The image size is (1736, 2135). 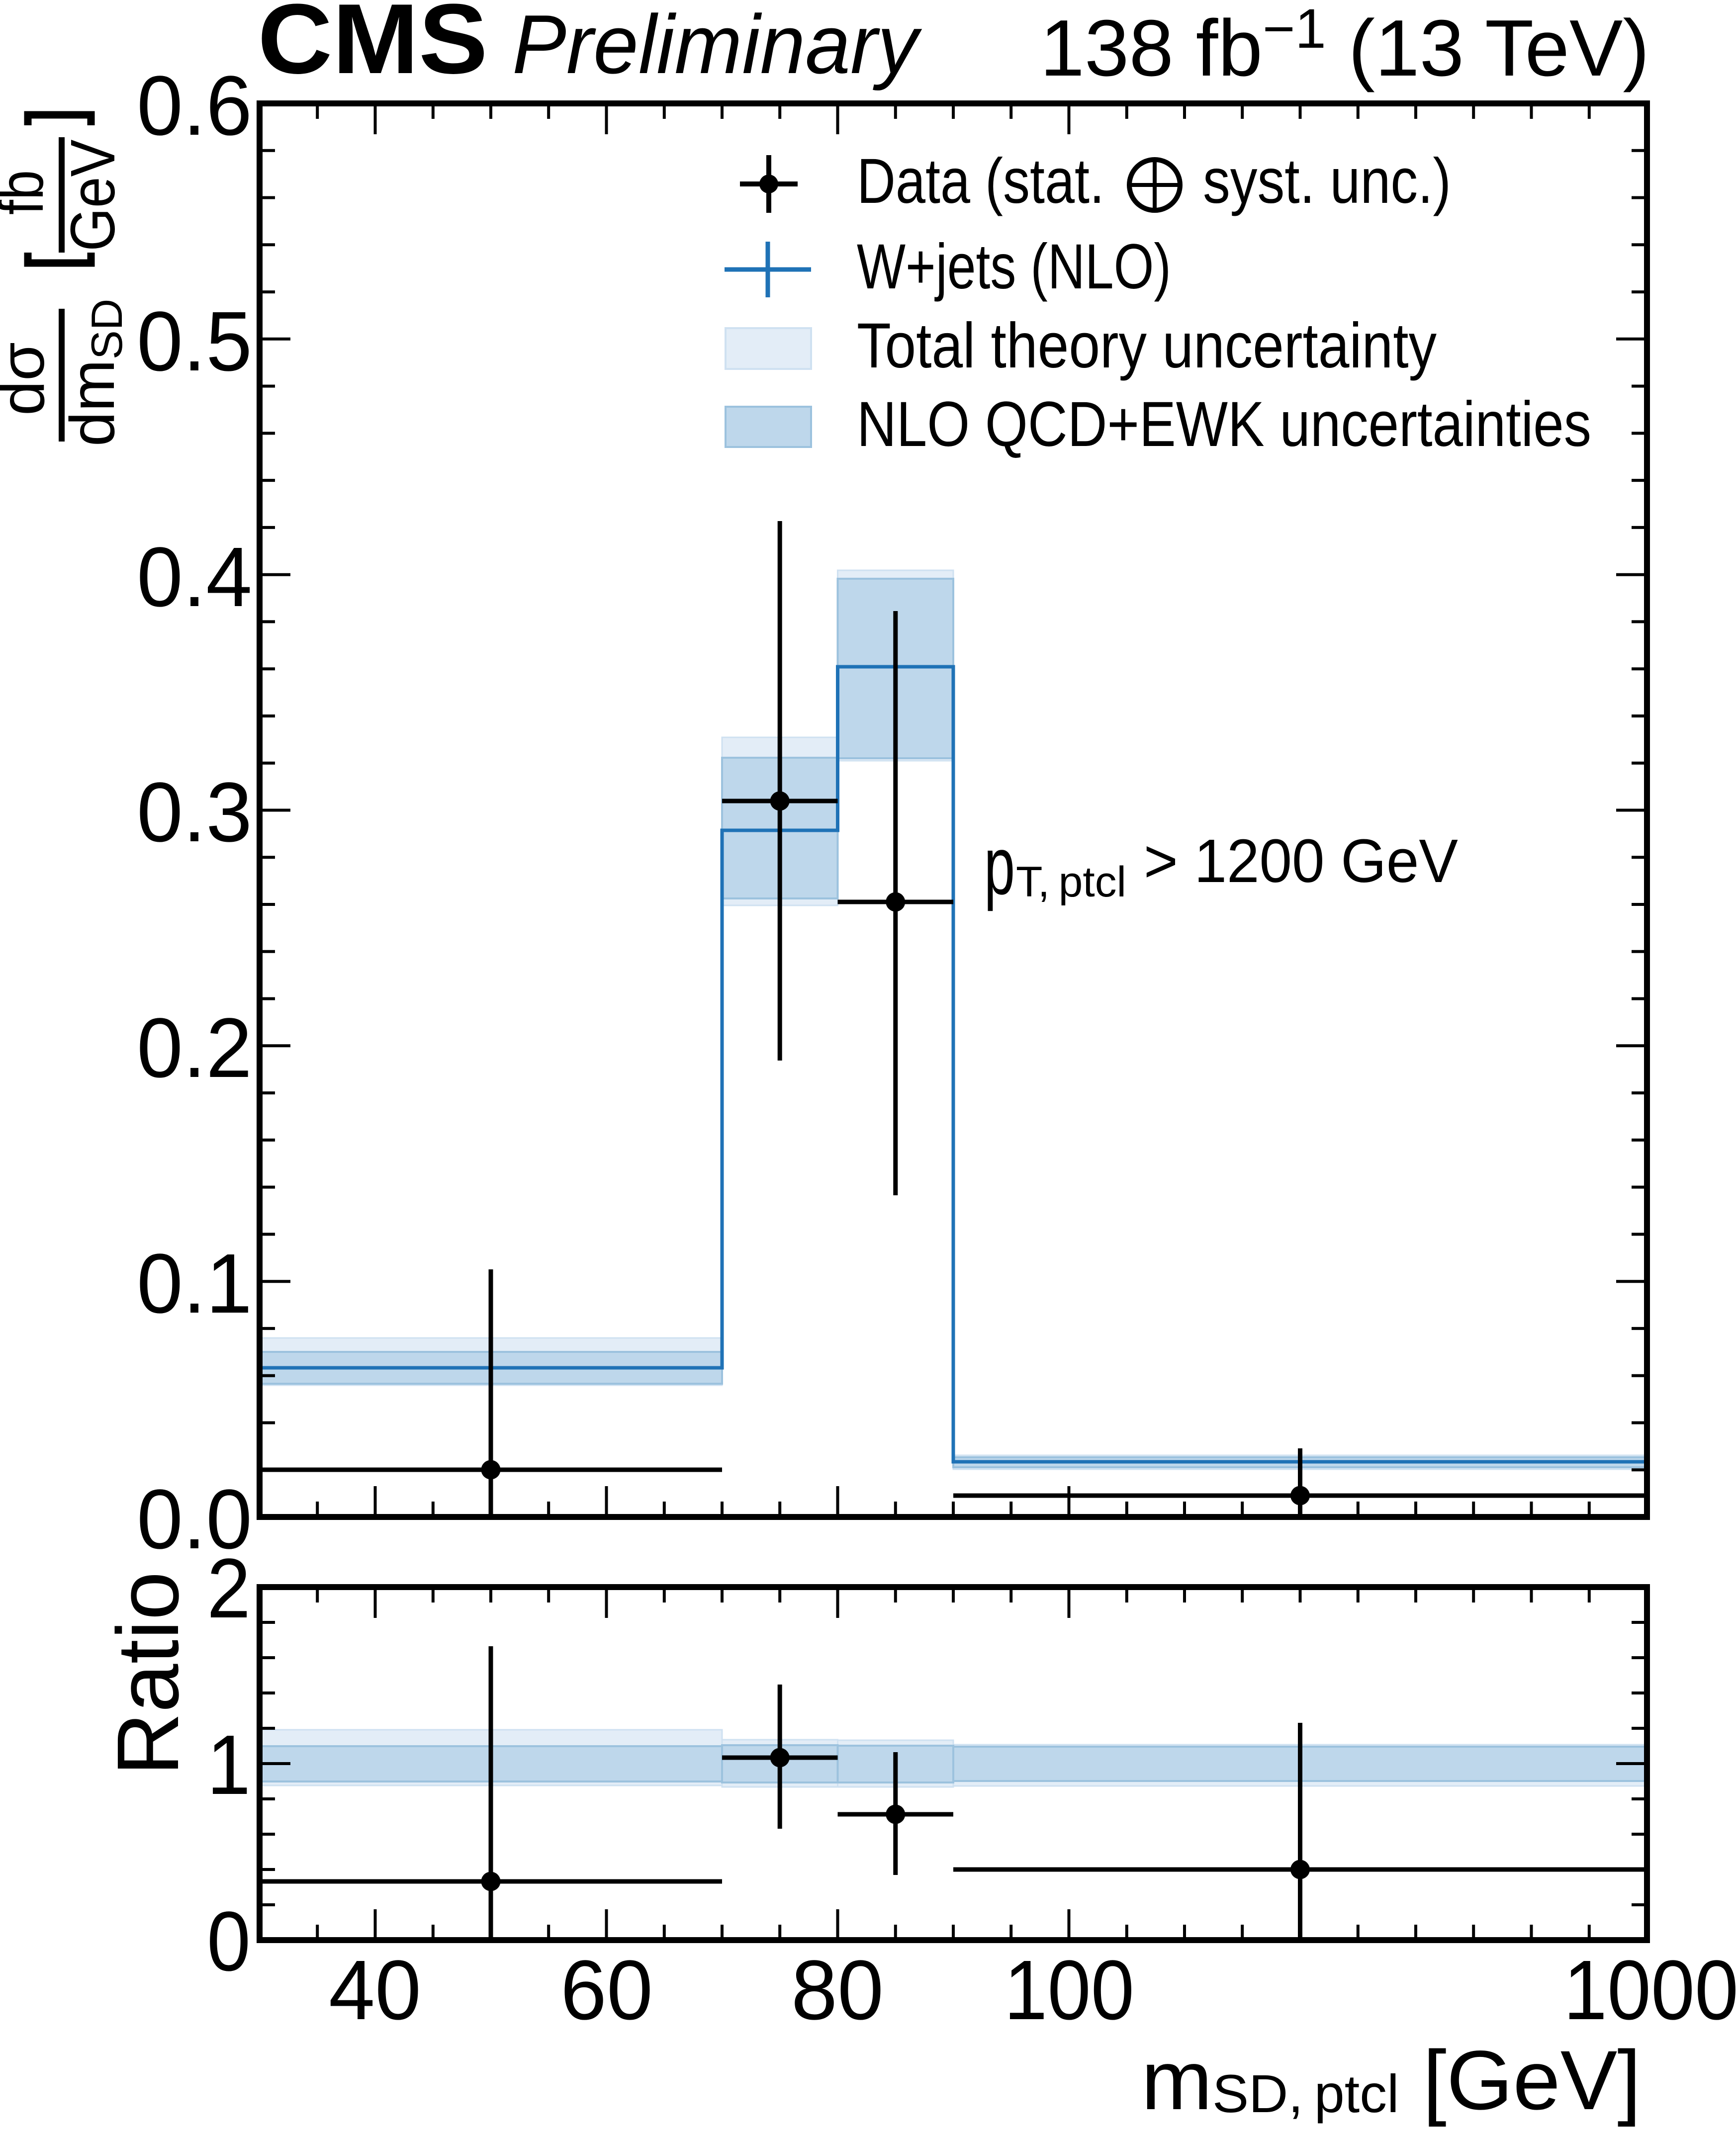 What do you see at coordinates (229, 1941) in the screenshot?
I see `svg-text: 0` at bounding box center [229, 1941].